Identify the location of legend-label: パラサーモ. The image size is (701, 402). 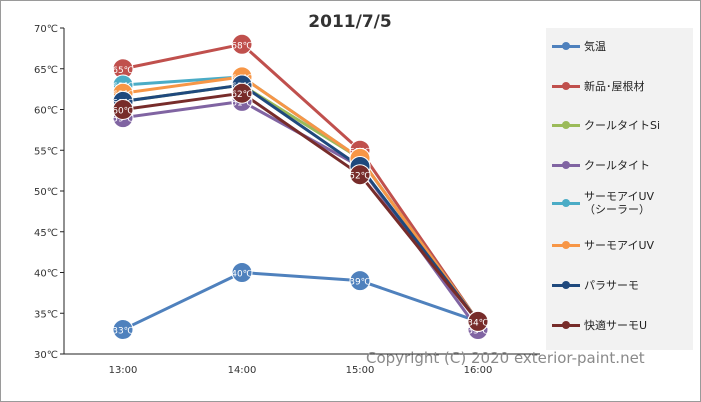
(611, 285).